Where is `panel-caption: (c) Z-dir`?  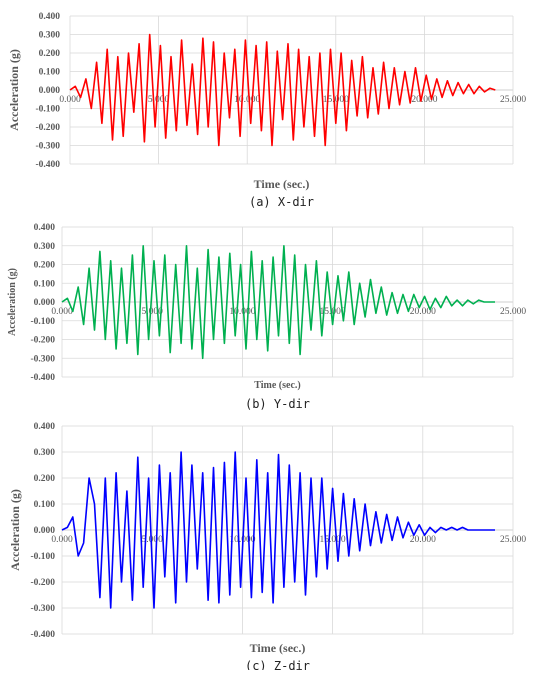
panel-caption: (c) Z-dir is located at coordinates (277, 664).